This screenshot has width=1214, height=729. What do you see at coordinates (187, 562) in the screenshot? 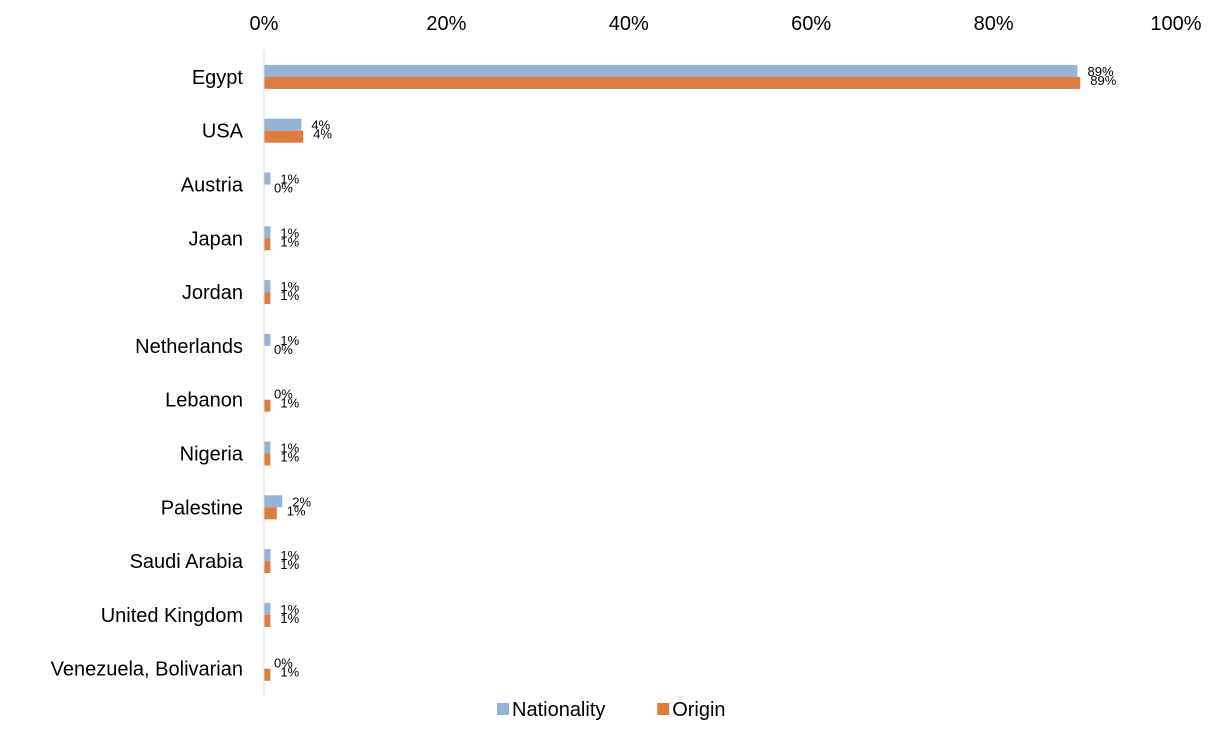
I see `category-label: Saudi Arabia` at bounding box center [187, 562].